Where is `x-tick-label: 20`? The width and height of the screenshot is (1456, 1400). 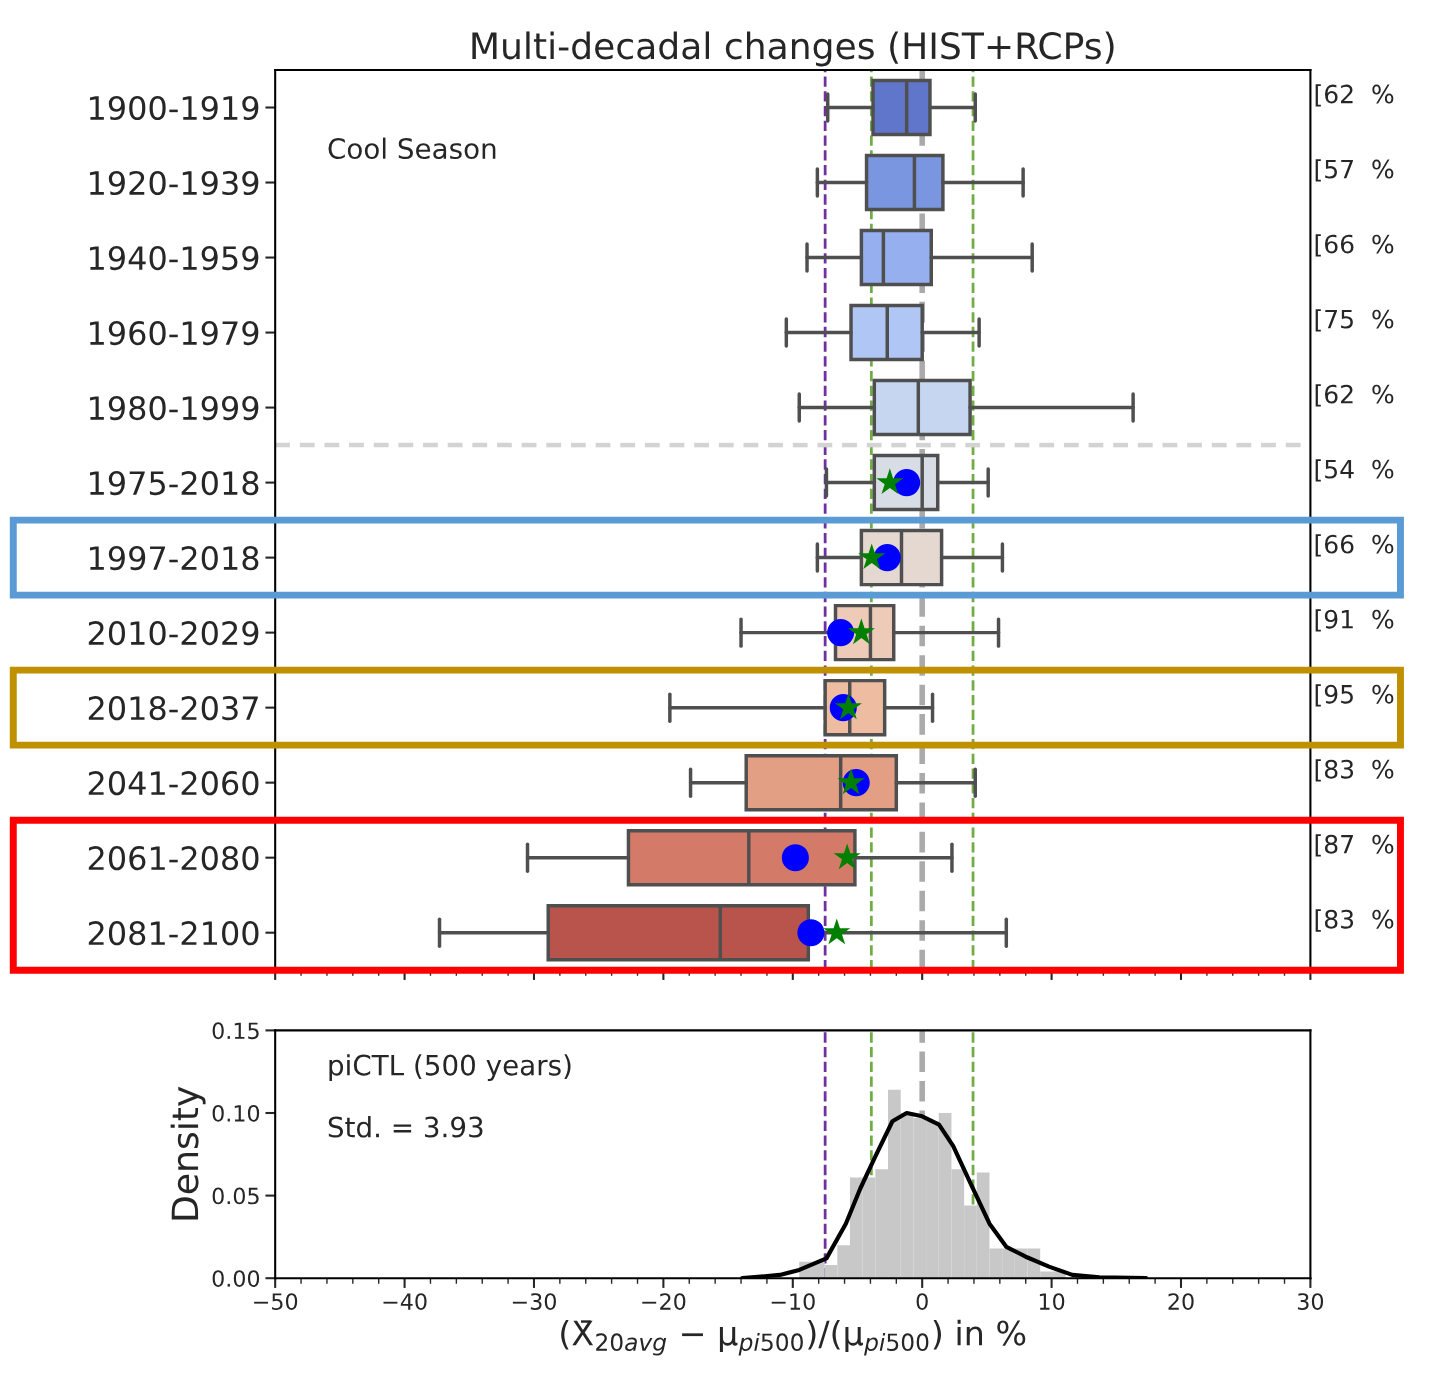
x-tick-label: 20 is located at coordinates (1181, 1301).